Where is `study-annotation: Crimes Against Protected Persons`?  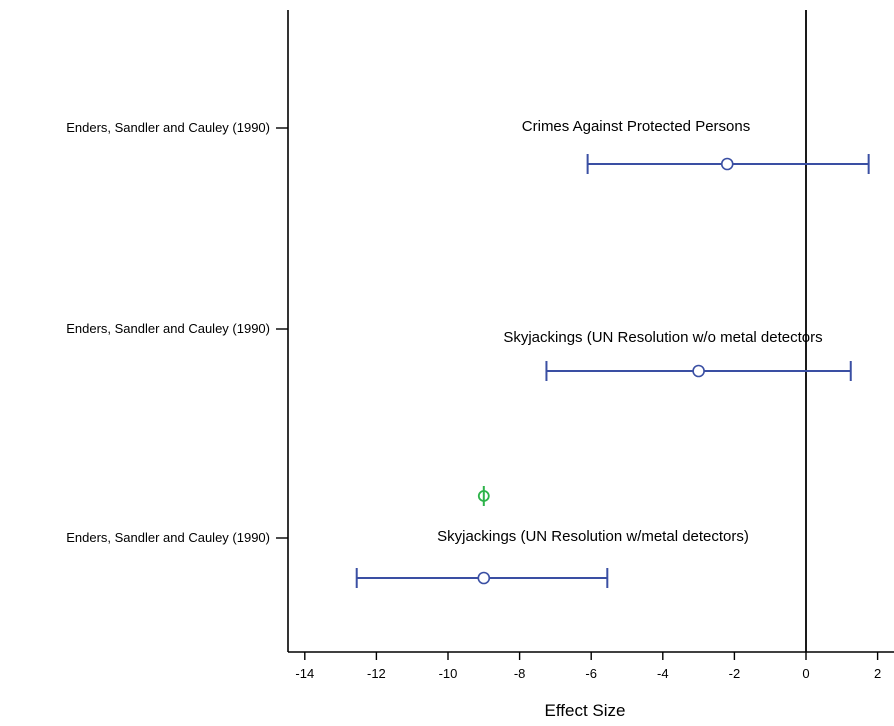 study-annotation: Crimes Against Protected Persons is located at coordinates (636, 126).